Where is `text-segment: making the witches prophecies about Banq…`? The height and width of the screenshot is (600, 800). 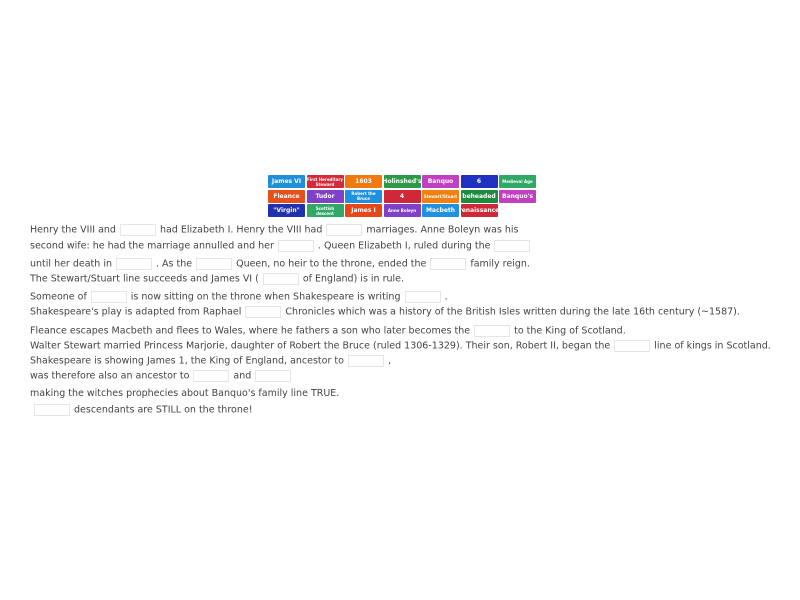
text-segment: making the witches prophecies about Banq… is located at coordinates (185, 393).